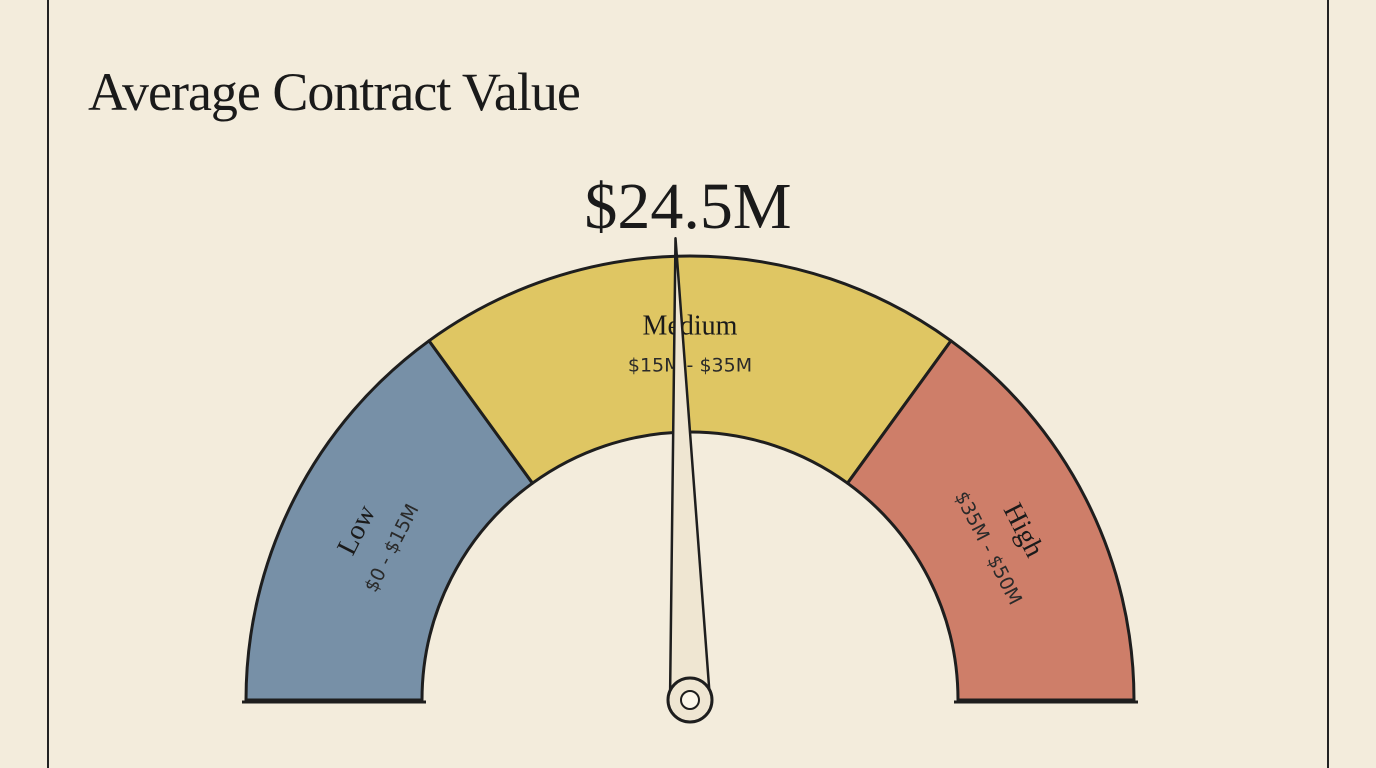 The width and height of the screenshot is (1376, 768). What do you see at coordinates (690, 366) in the screenshot?
I see `band-range-label: $15M - $35M` at bounding box center [690, 366].